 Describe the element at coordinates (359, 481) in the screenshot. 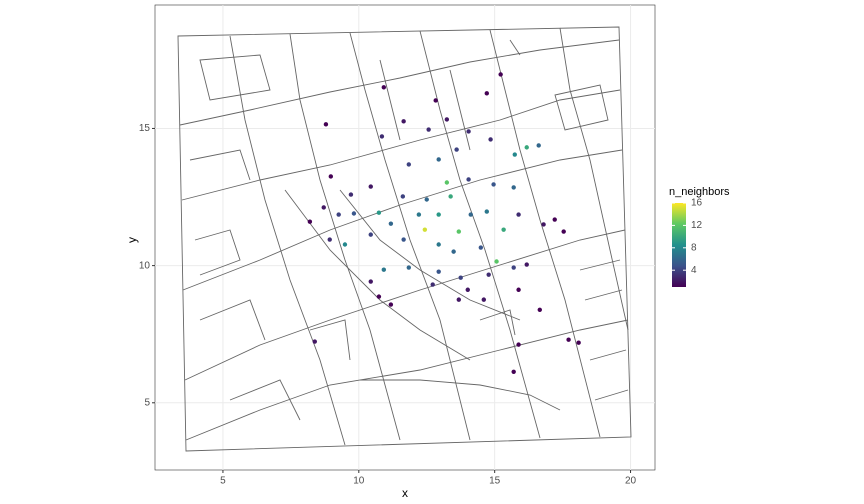

I see `x-tick-label: 10` at that location.